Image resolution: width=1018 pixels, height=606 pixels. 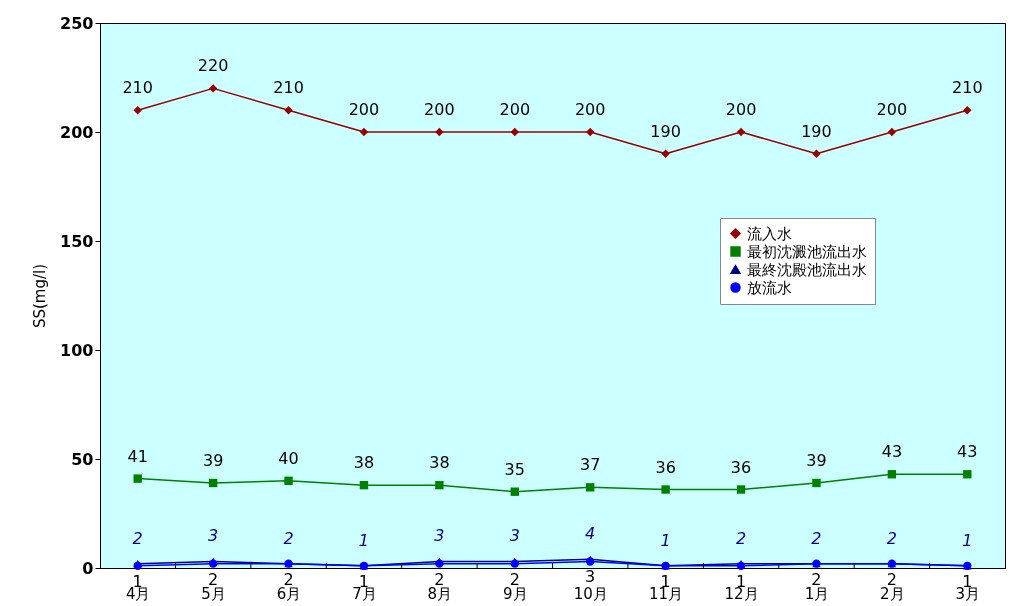 What do you see at coordinates (77, 241) in the screenshot?
I see `y-tick-label: 150` at bounding box center [77, 241].